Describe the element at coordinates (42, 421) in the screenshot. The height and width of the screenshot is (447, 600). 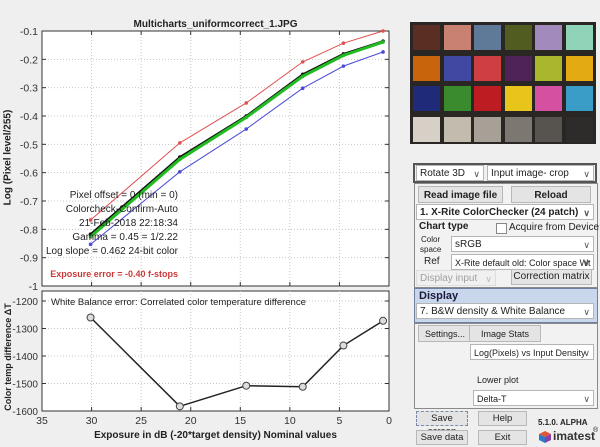
I see `svg-text: 35` at that location.